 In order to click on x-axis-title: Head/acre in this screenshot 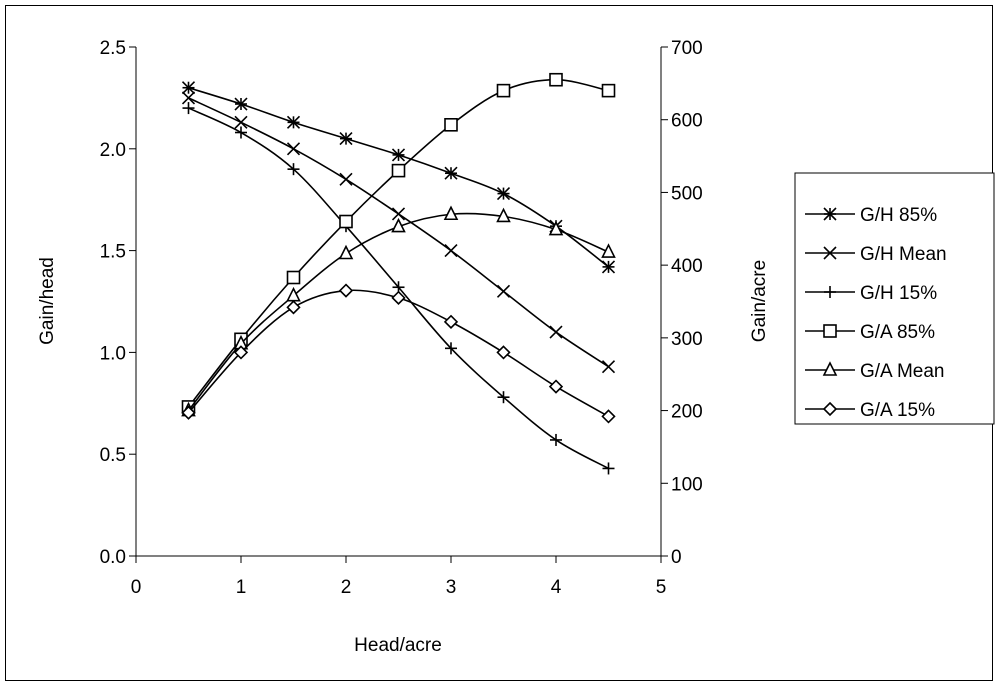, I will do `click(398, 645)`.